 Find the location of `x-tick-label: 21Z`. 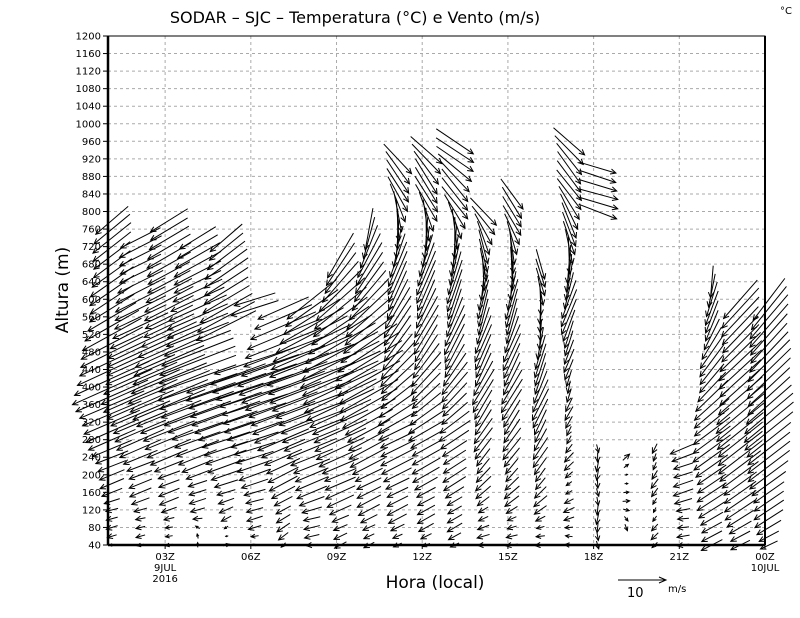

x-tick-label: 21Z is located at coordinates (680, 557).